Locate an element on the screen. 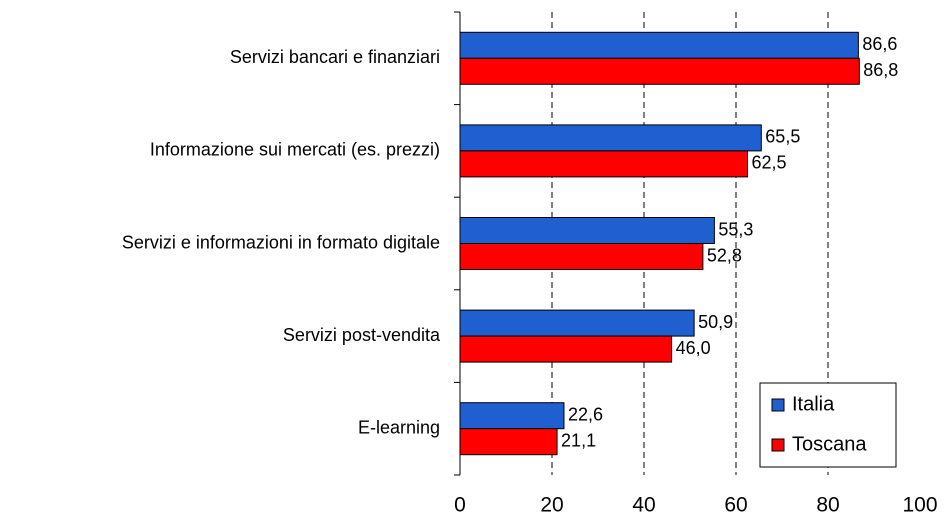  x-tick-label: 40 is located at coordinates (643, 505).